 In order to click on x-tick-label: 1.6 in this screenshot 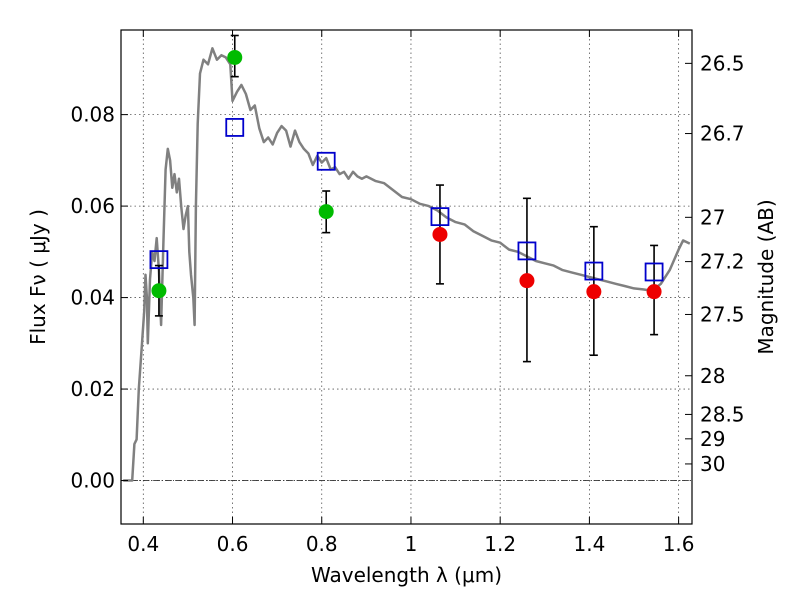, I will do `click(679, 544)`.